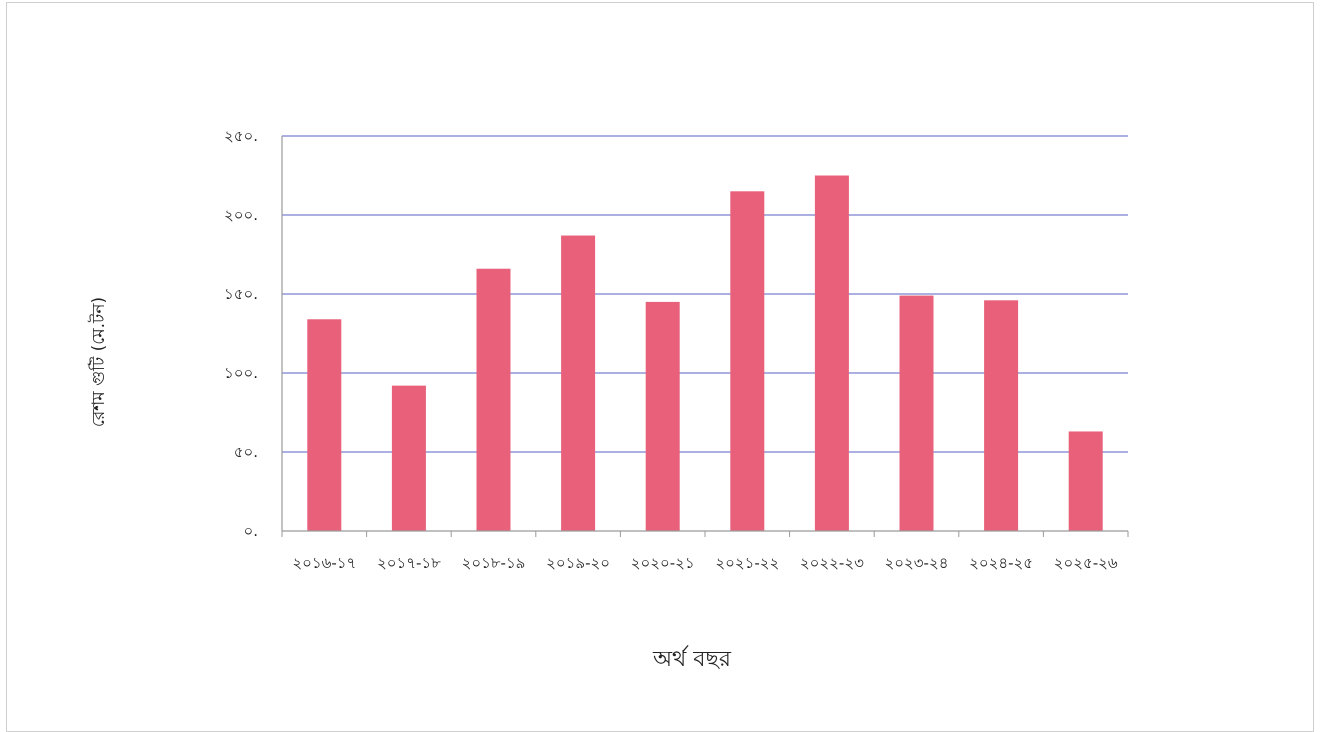  Describe the element at coordinates (663, 563) in the screenshot. I see `x-tick-label: ২০২০-২১` at that location.